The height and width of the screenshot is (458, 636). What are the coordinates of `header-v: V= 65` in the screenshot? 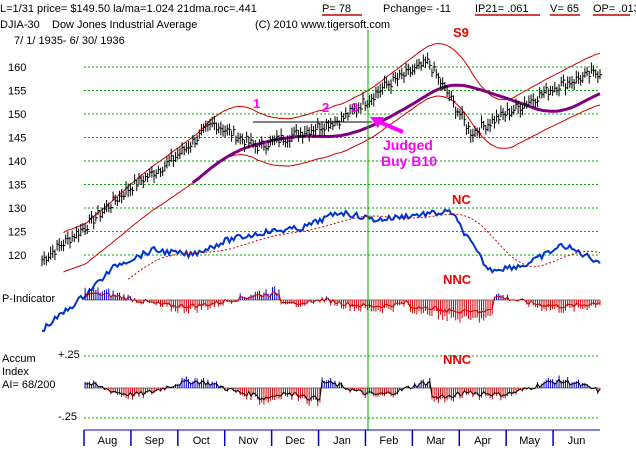 It's located at (564, 9).